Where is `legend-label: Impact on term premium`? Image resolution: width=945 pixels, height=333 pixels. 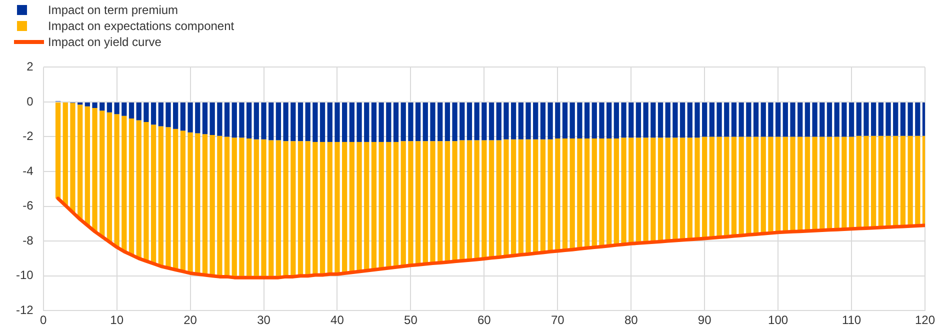 legend-label: Impact on term premium is located at coordinates (113, 10).